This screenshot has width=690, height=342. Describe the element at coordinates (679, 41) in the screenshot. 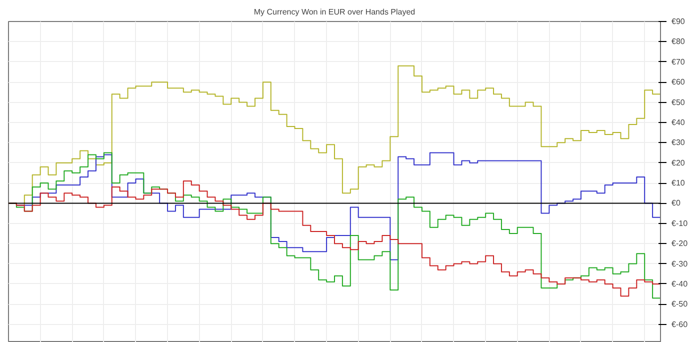

I see `y-tick-label: €80` at that location.